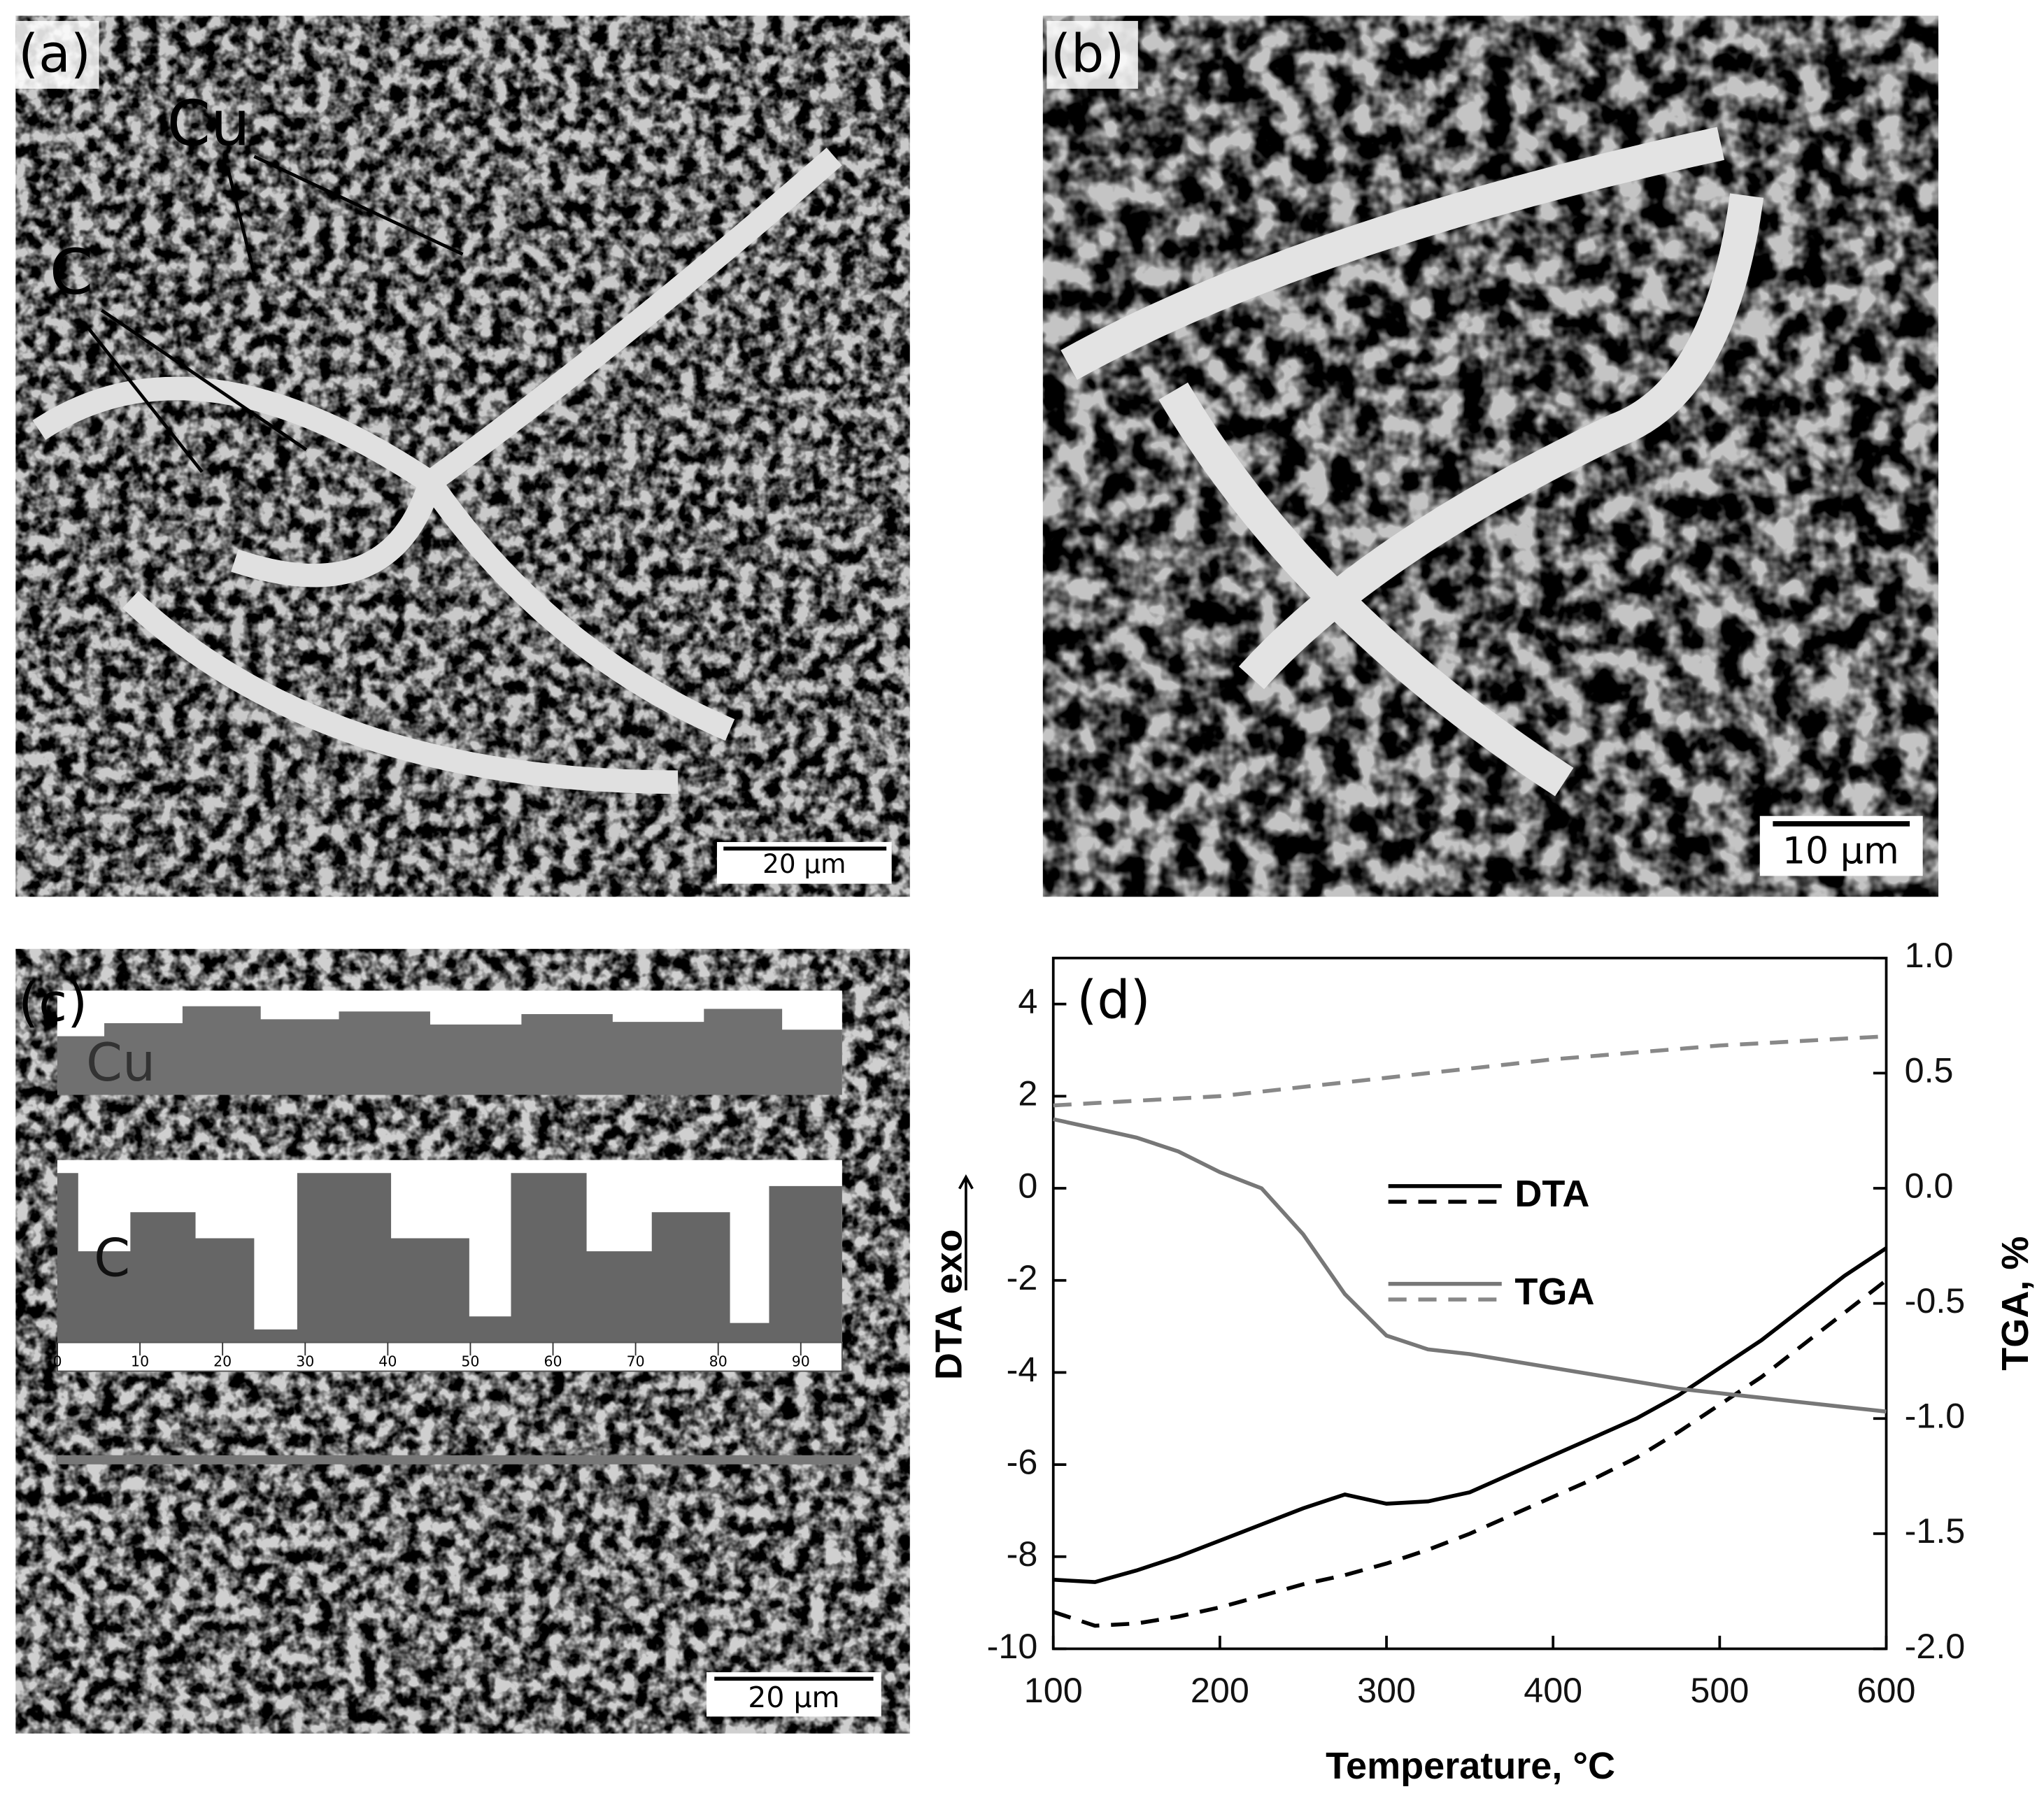  I want to click on profile-ruler, so click(450, 1356).